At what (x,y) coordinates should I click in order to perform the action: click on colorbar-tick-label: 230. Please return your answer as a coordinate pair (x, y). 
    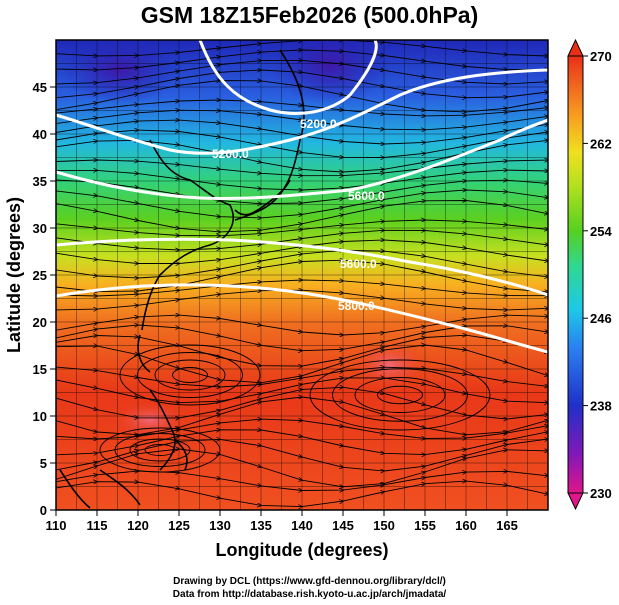
    Looking at the image, I should click on (601, 493).